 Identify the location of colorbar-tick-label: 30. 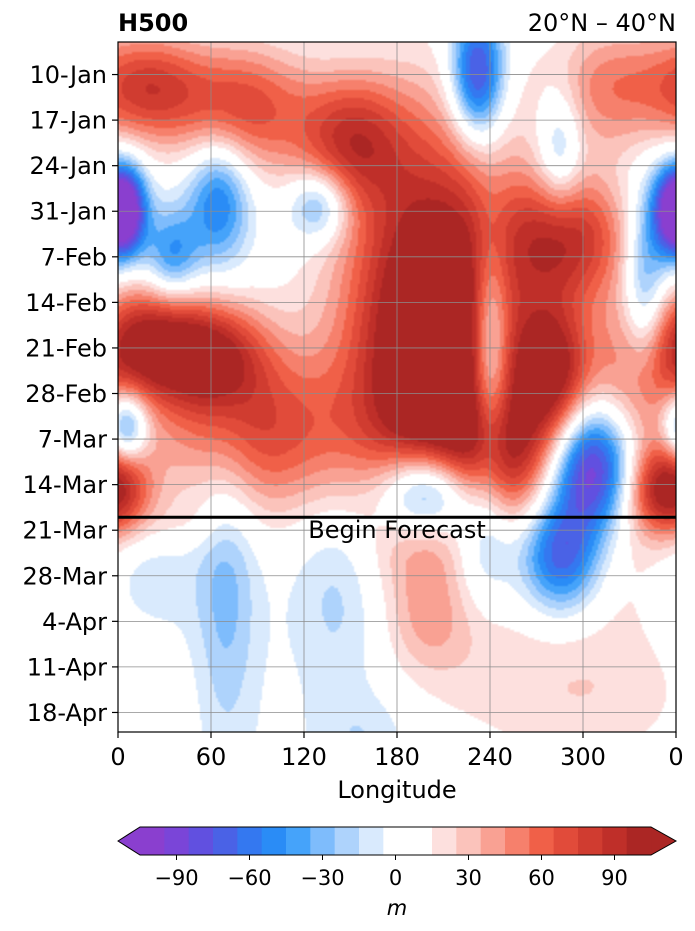
(468, 878).